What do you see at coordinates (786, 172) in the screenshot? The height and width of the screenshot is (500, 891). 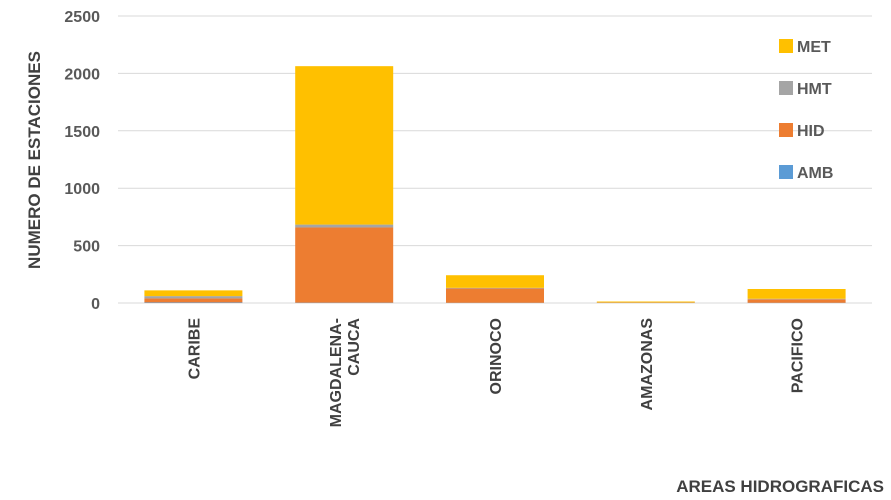 I see `legend-swatch-amb` at bounding box center [786, 172].